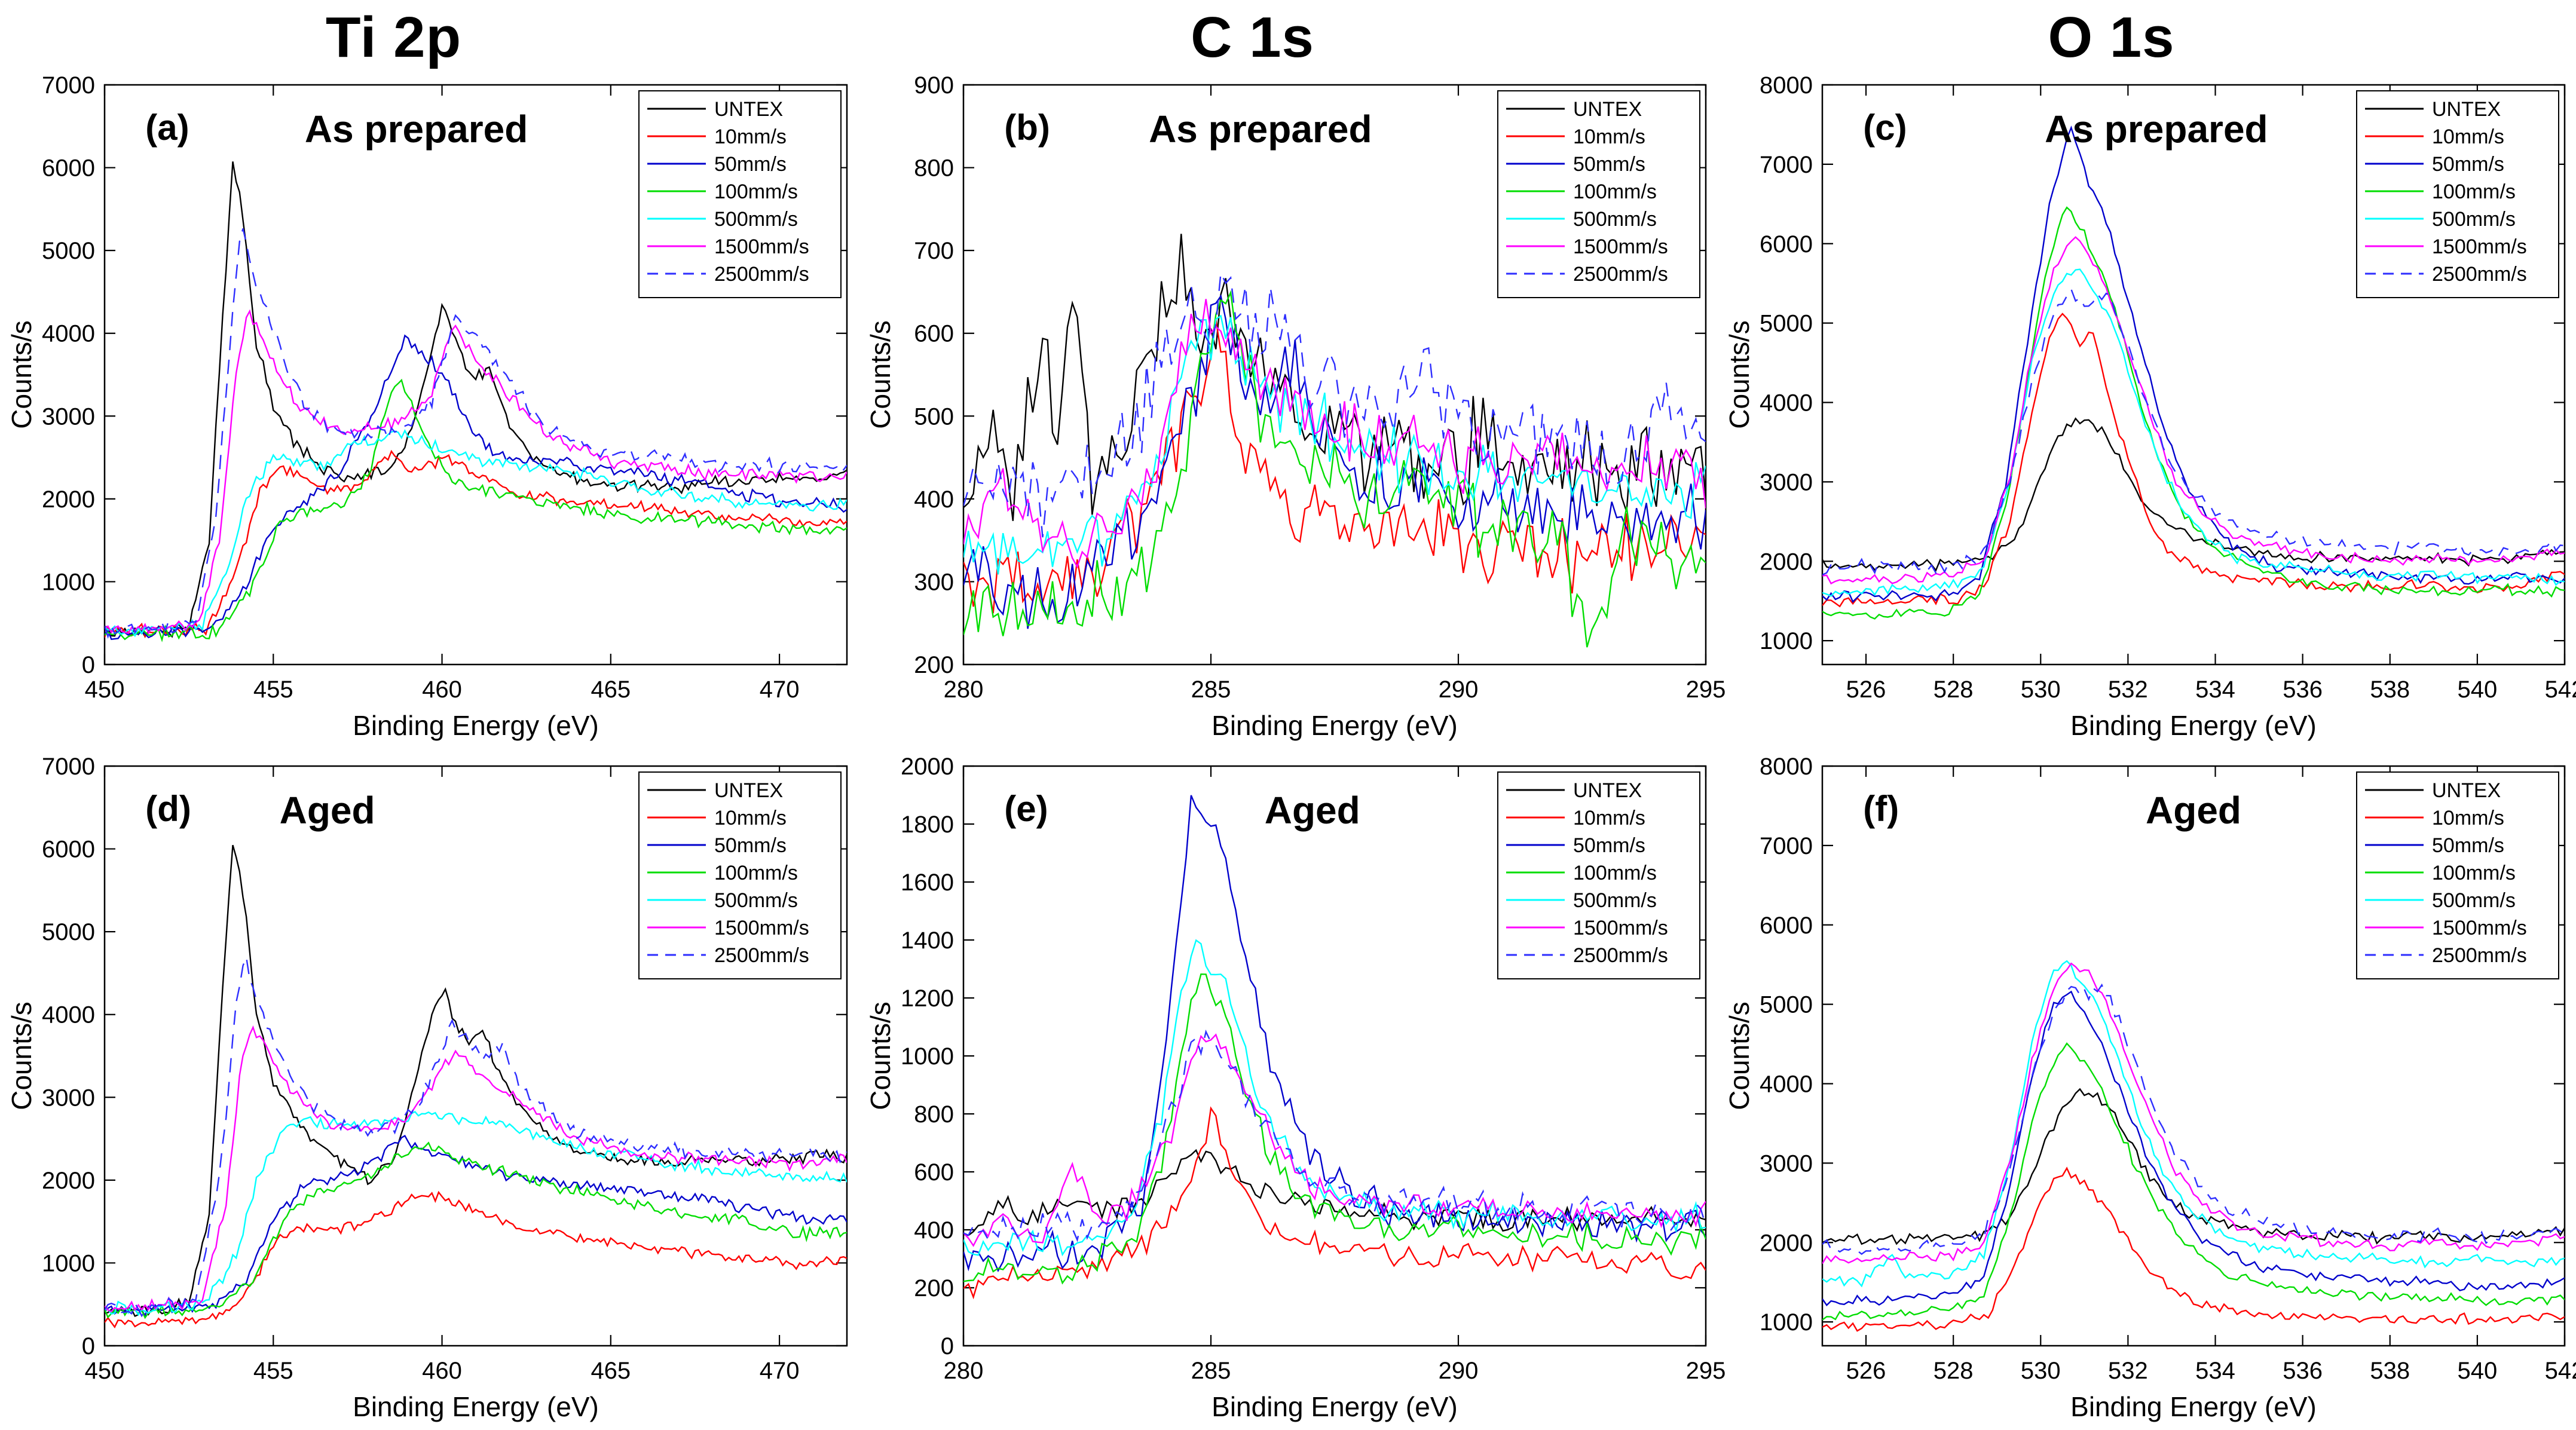  Describe the element at coordinates (1885, 128) in the screenshot. I see `panel-label: (c)` at that location.